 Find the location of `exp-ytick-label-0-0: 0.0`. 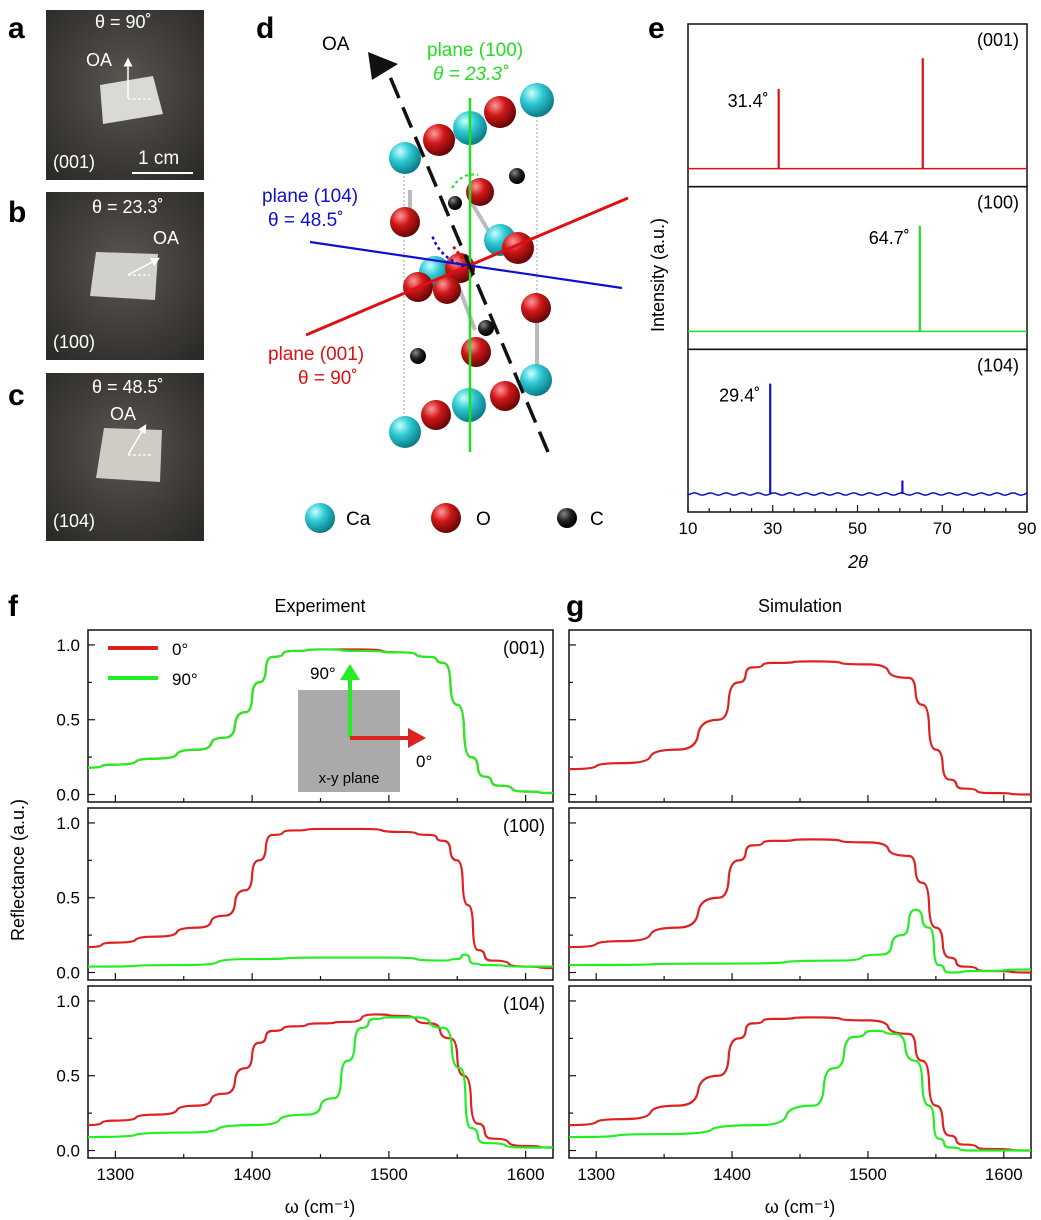

exp-ytick-label-0-0: 0.0 is located at coordinates (68, 795).